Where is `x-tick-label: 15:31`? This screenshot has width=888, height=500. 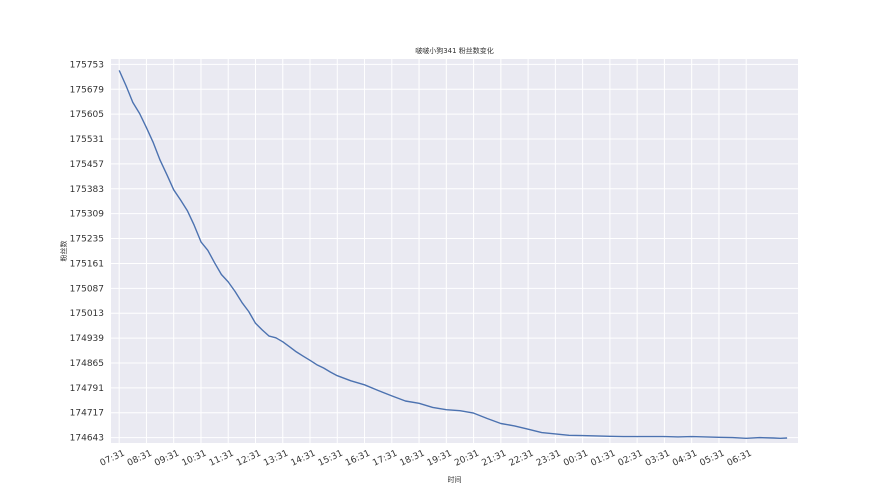
x-tick-label: 15:31 is located at coordinates (331, 459).